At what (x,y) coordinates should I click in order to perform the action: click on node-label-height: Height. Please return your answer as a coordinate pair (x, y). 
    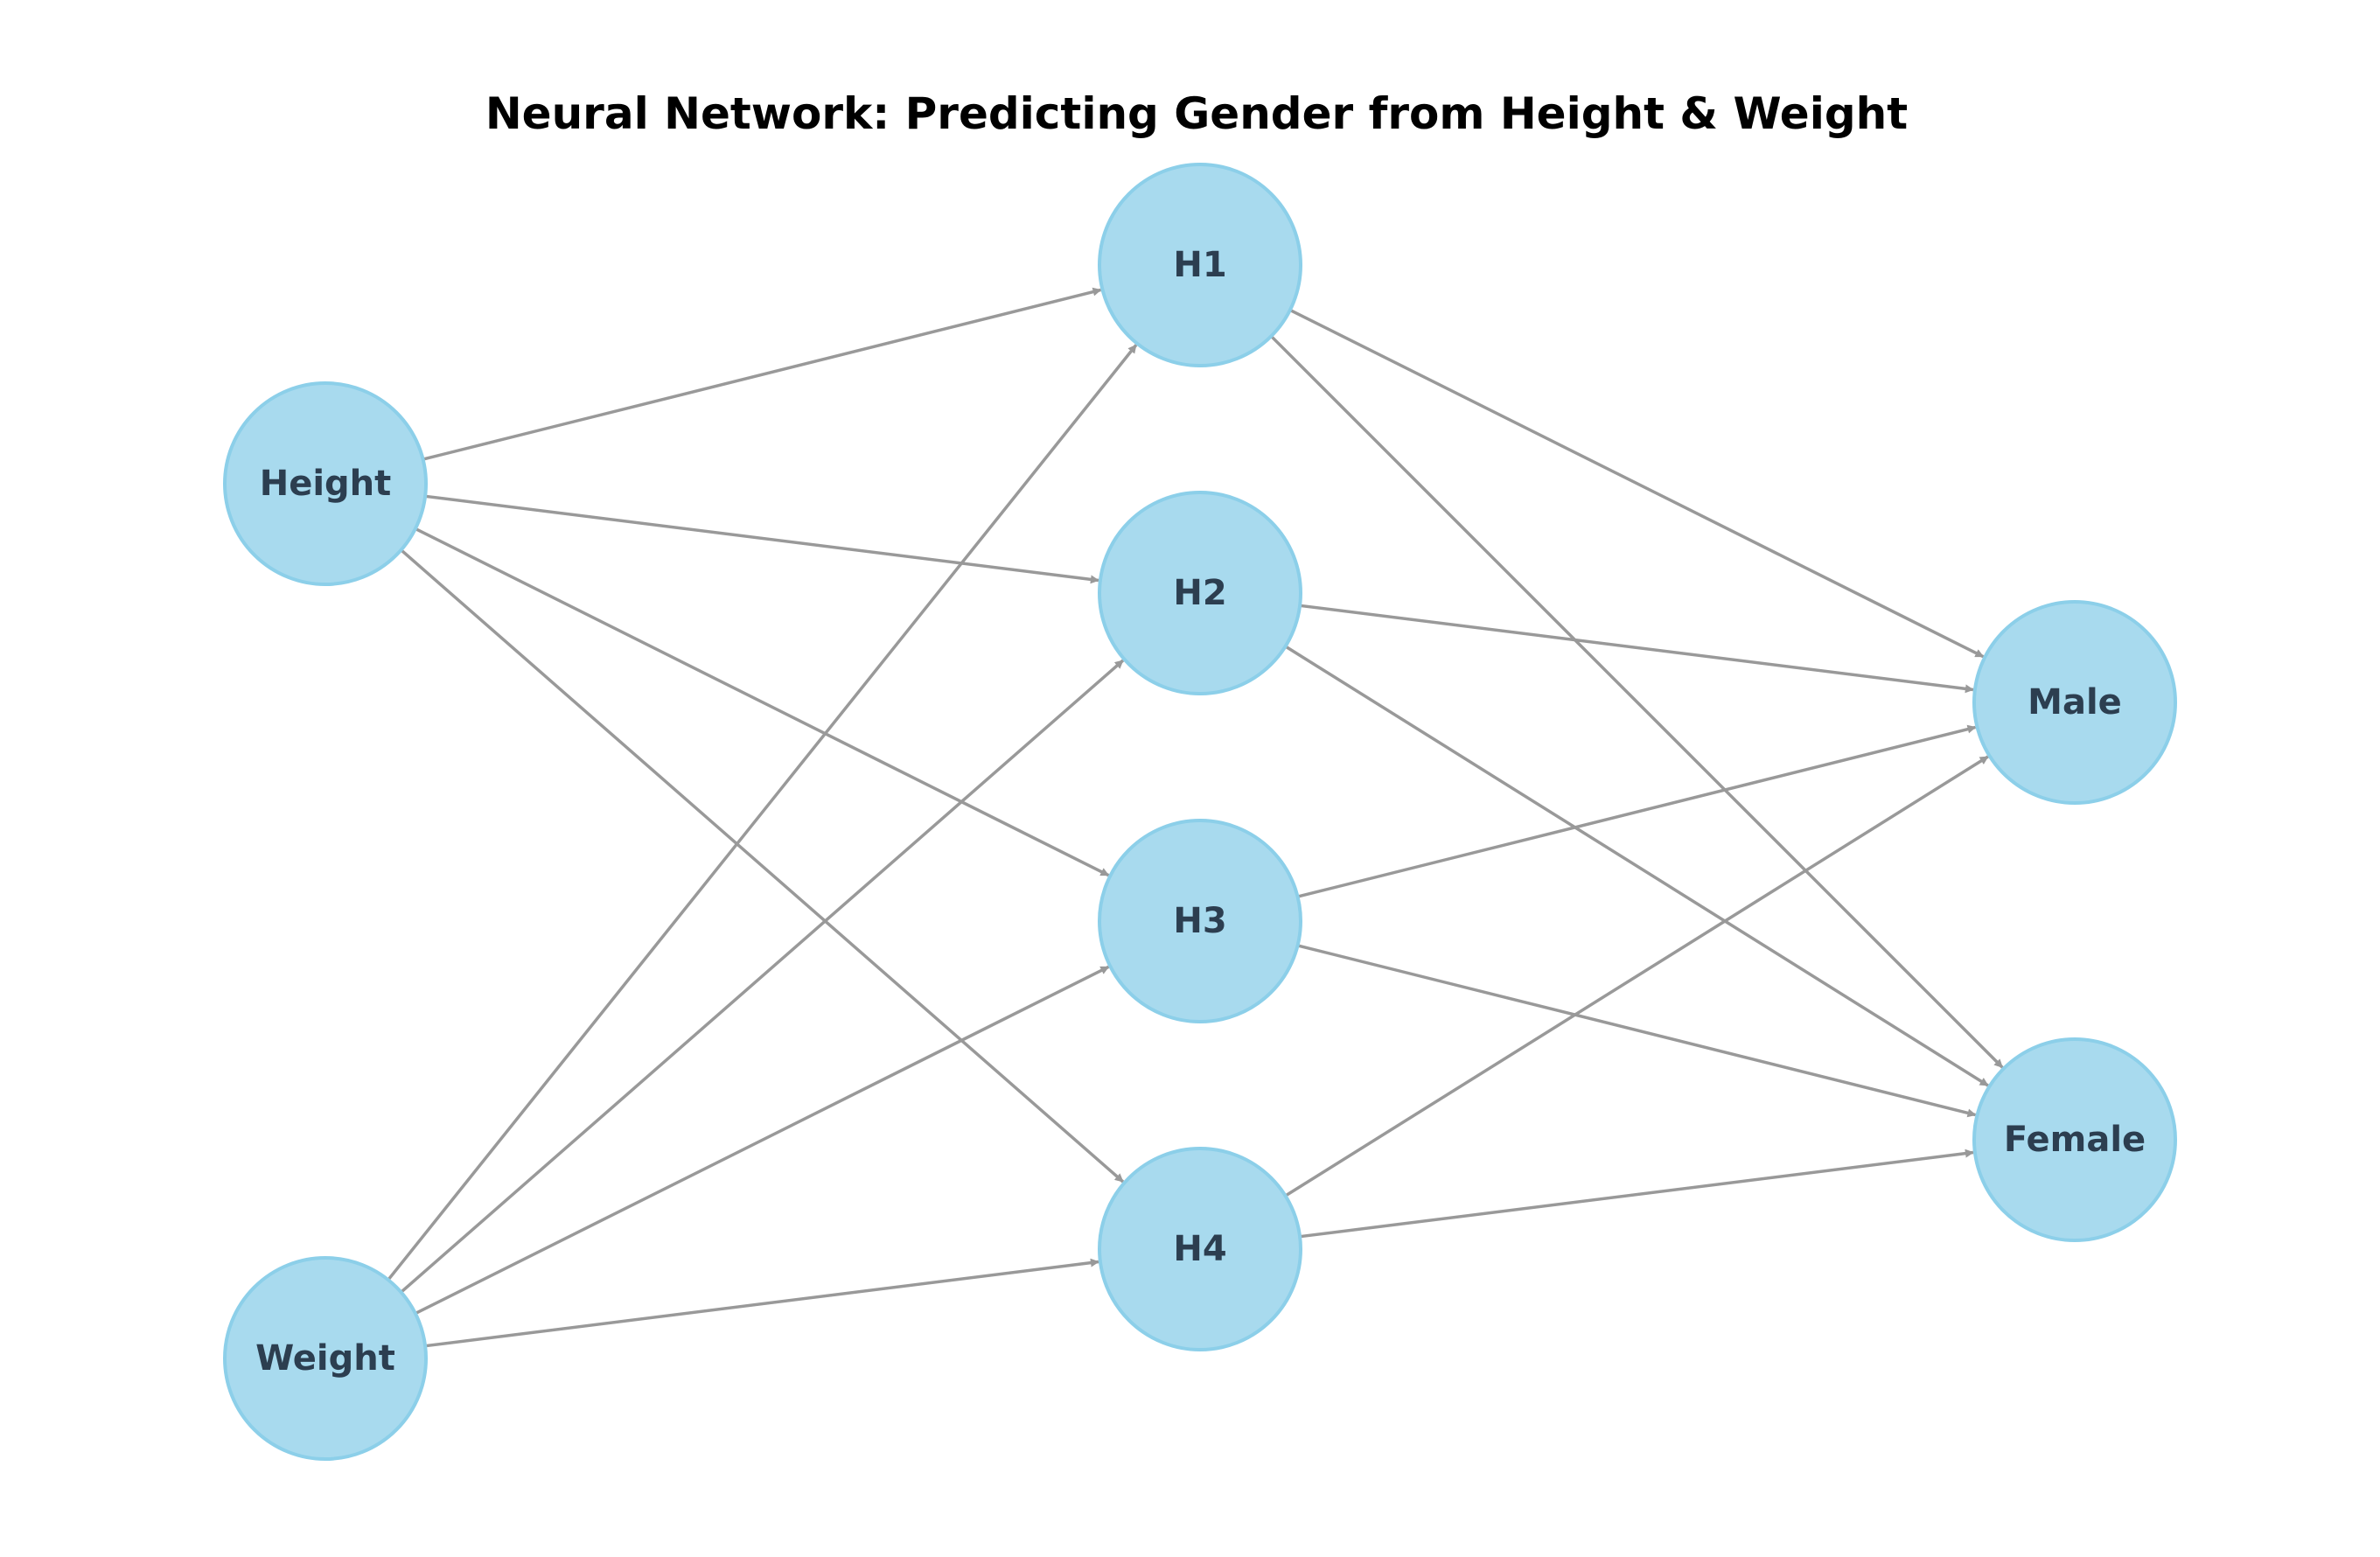
    Looking at the image, I should click on (326, 484).